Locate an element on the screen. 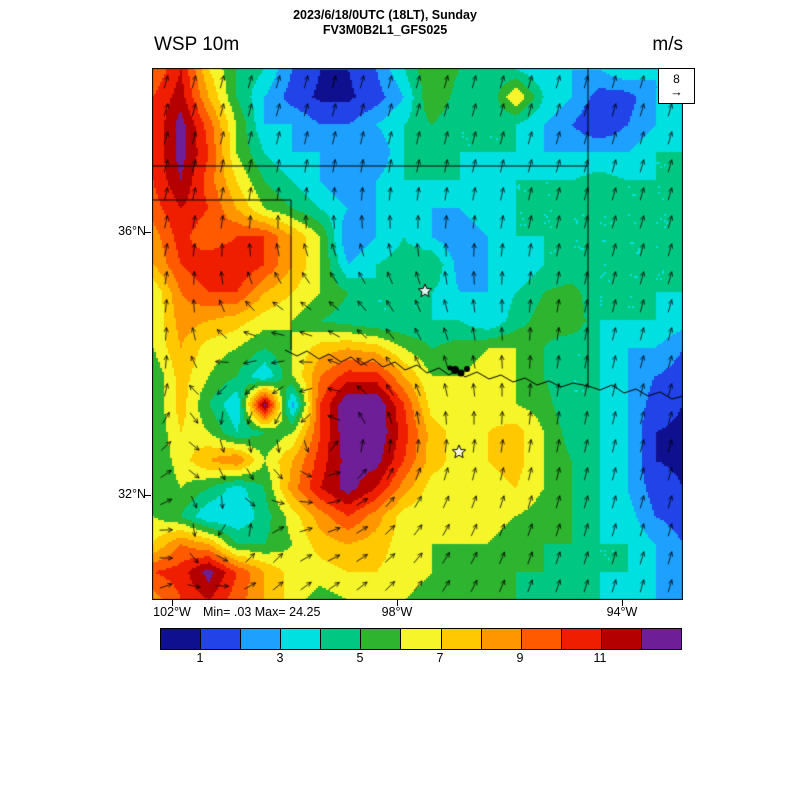 This screenshot has height=800, width=800. colorbar-tick-label: 9 is located at coordinates (520, 658).